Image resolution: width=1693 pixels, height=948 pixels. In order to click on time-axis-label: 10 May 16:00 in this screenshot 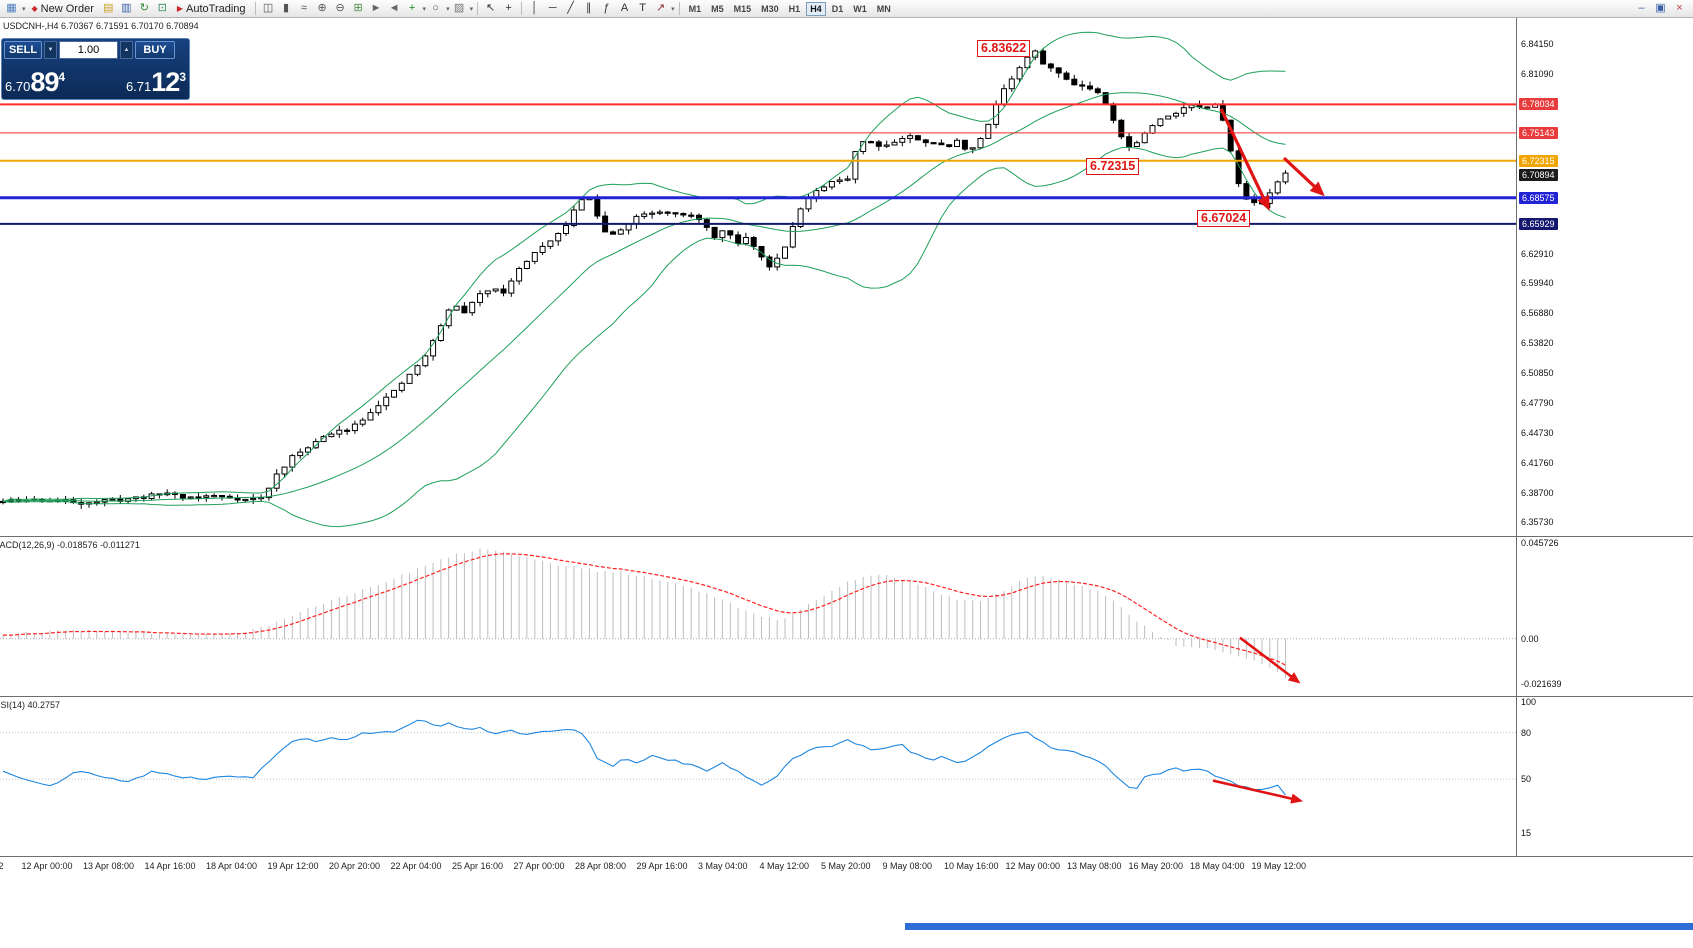, I will do `click(971, 866)`.